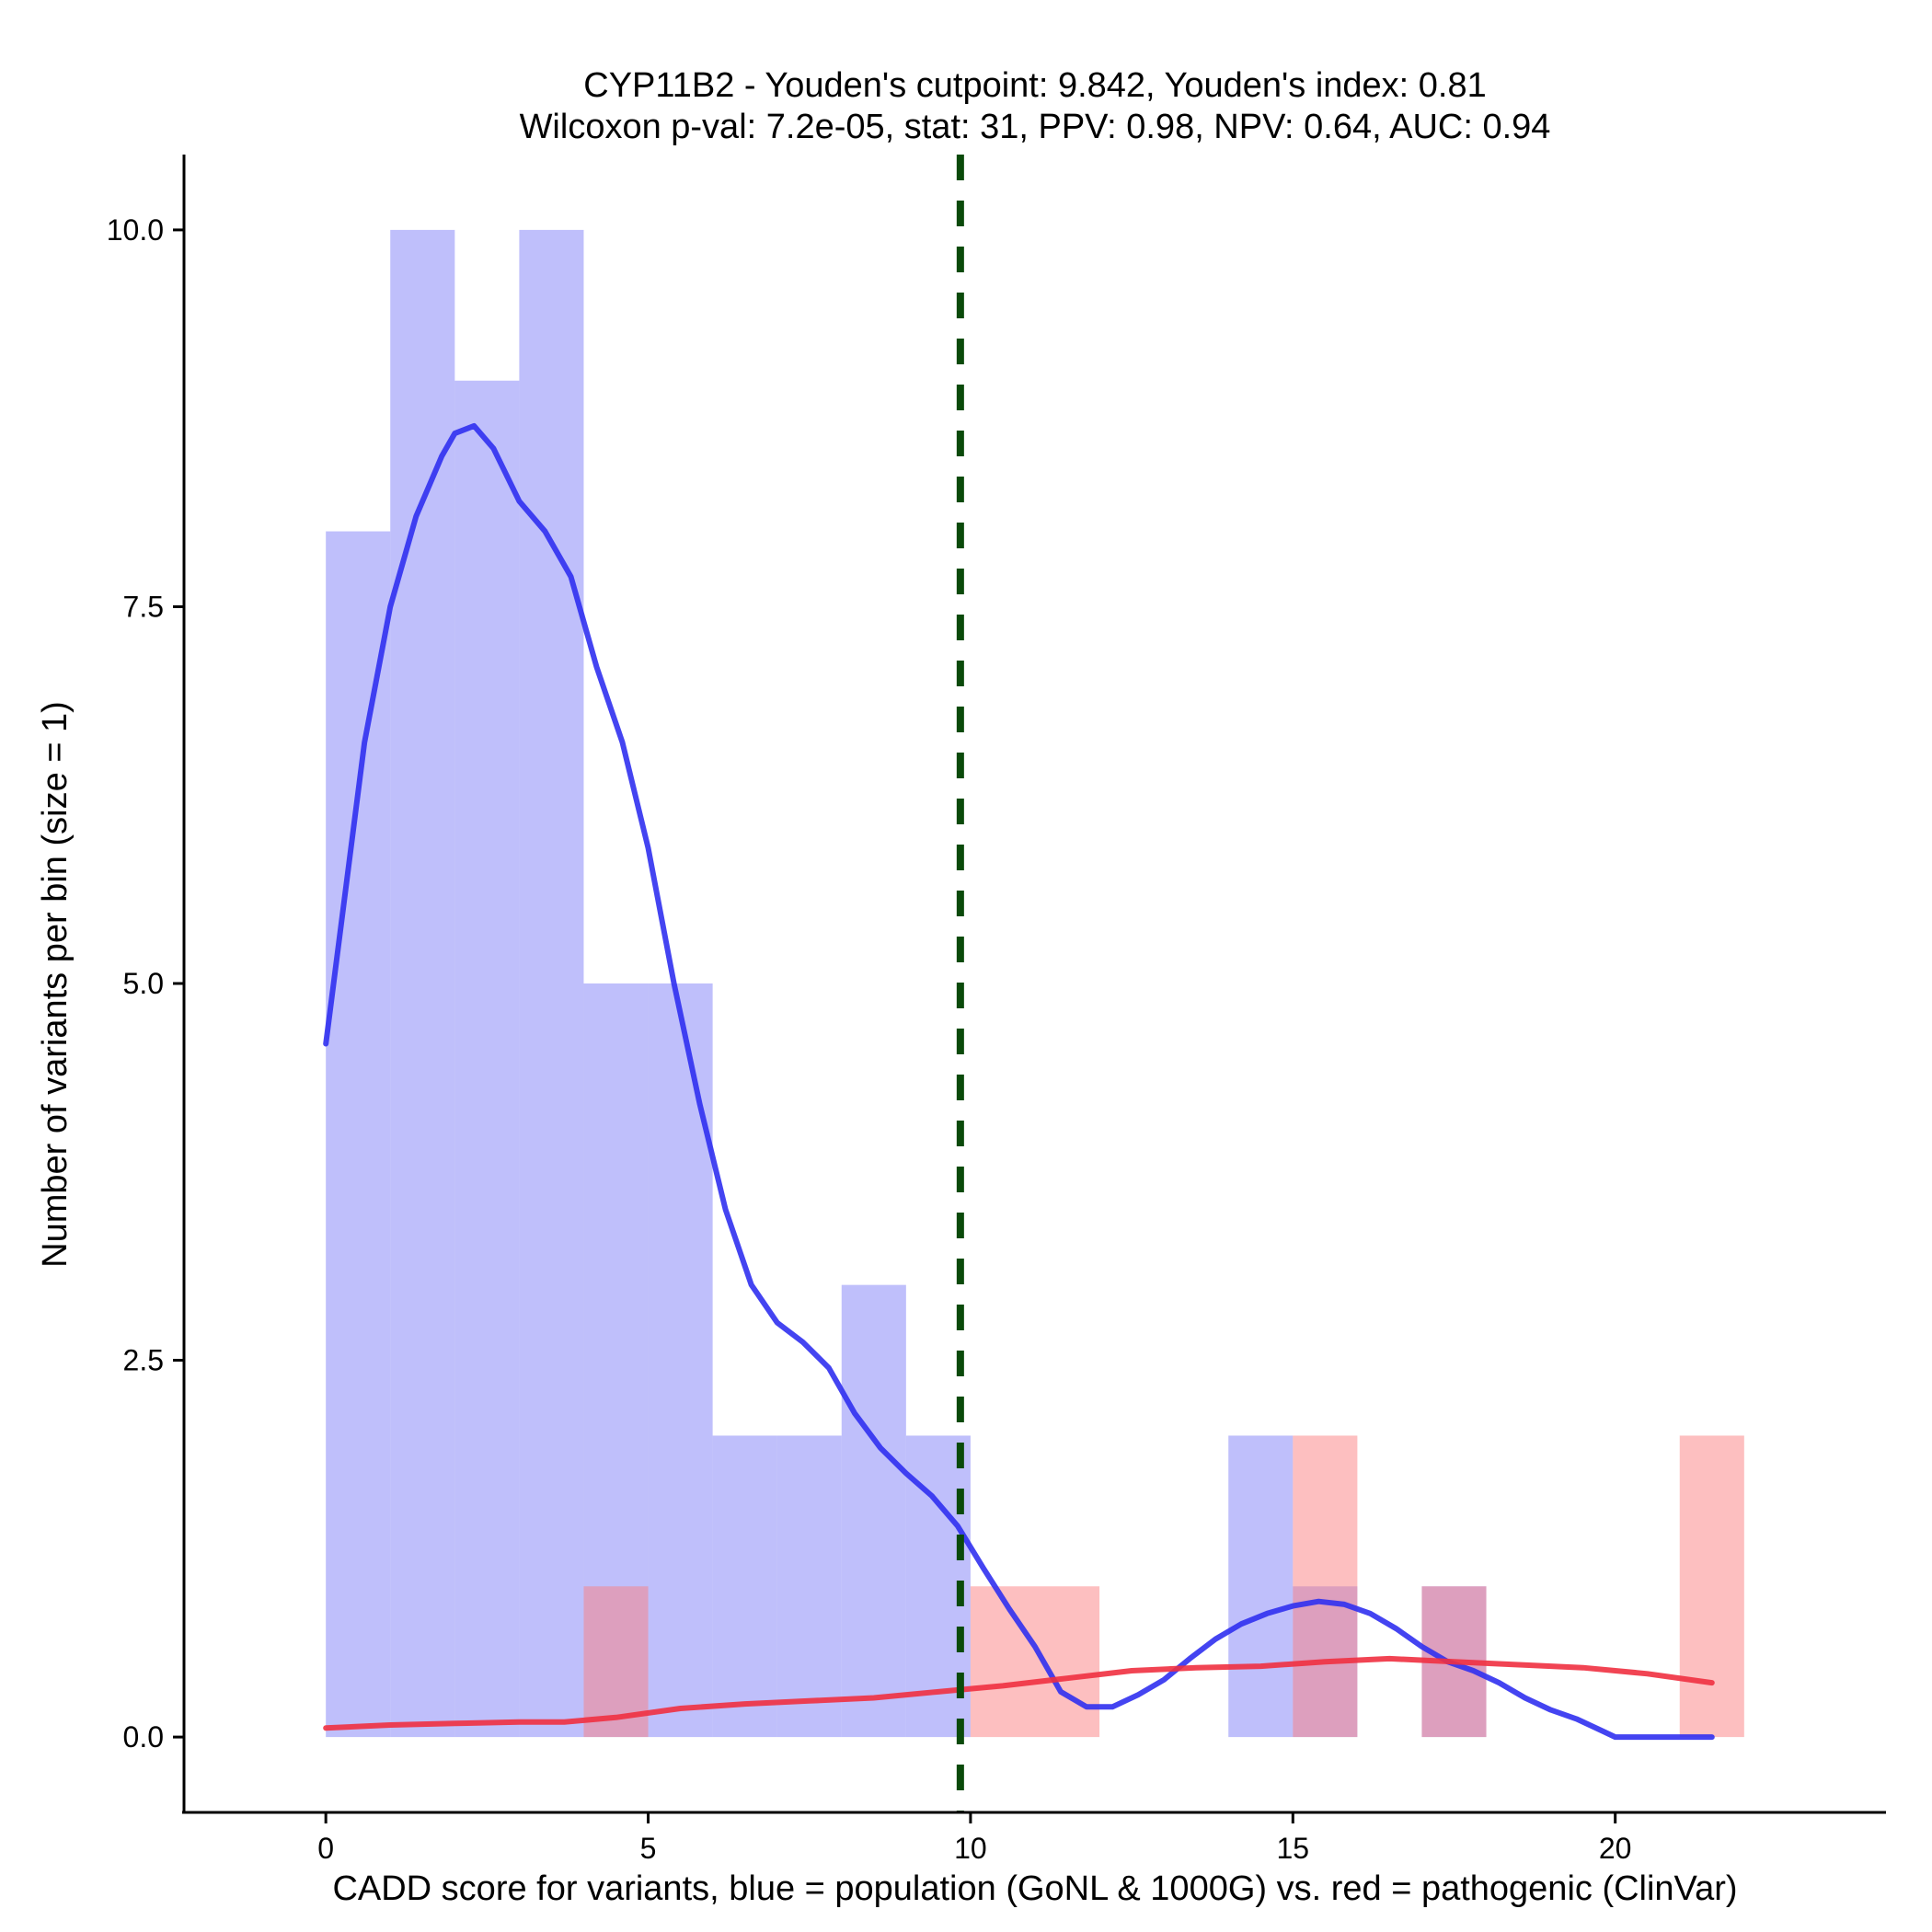 Image resolution: width=1932 pixels, height=1932 pixels. I want to click on x-tick-label-20: 20, so click(1615, 1848).